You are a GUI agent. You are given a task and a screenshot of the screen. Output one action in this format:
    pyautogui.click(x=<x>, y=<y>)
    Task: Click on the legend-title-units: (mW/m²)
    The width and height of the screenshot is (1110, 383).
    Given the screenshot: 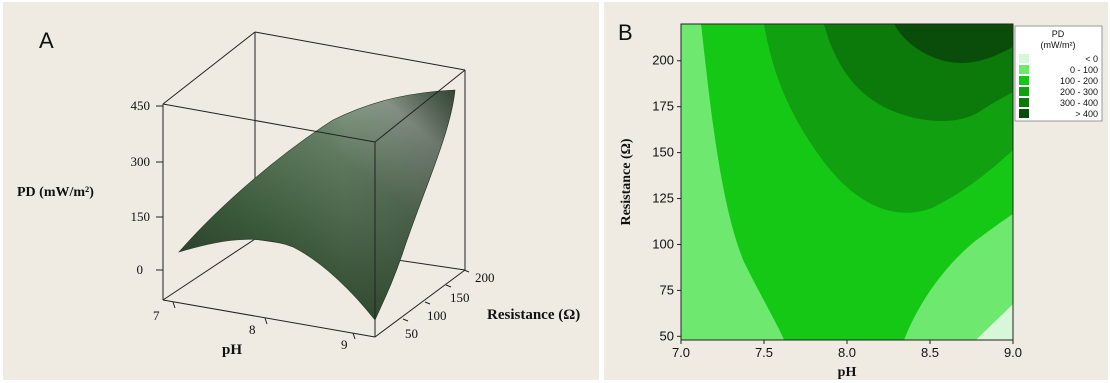 What is the action you would take?
    pyautogui.click(x=1058, y=45)
    